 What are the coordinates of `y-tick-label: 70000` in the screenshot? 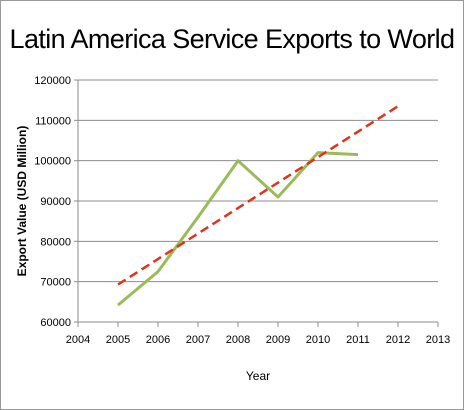 It's located at (55, 283).